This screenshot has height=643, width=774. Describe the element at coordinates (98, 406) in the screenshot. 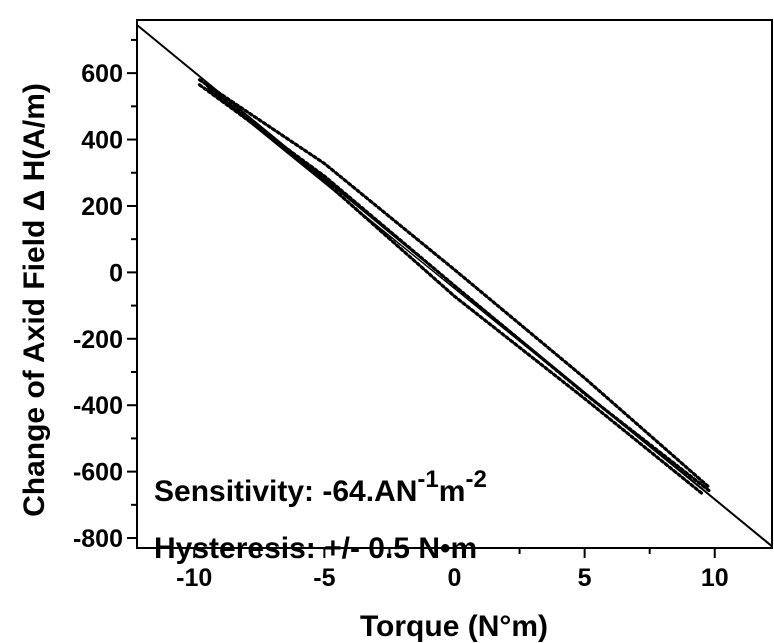

I see `y-tick-label: -400` at that location.